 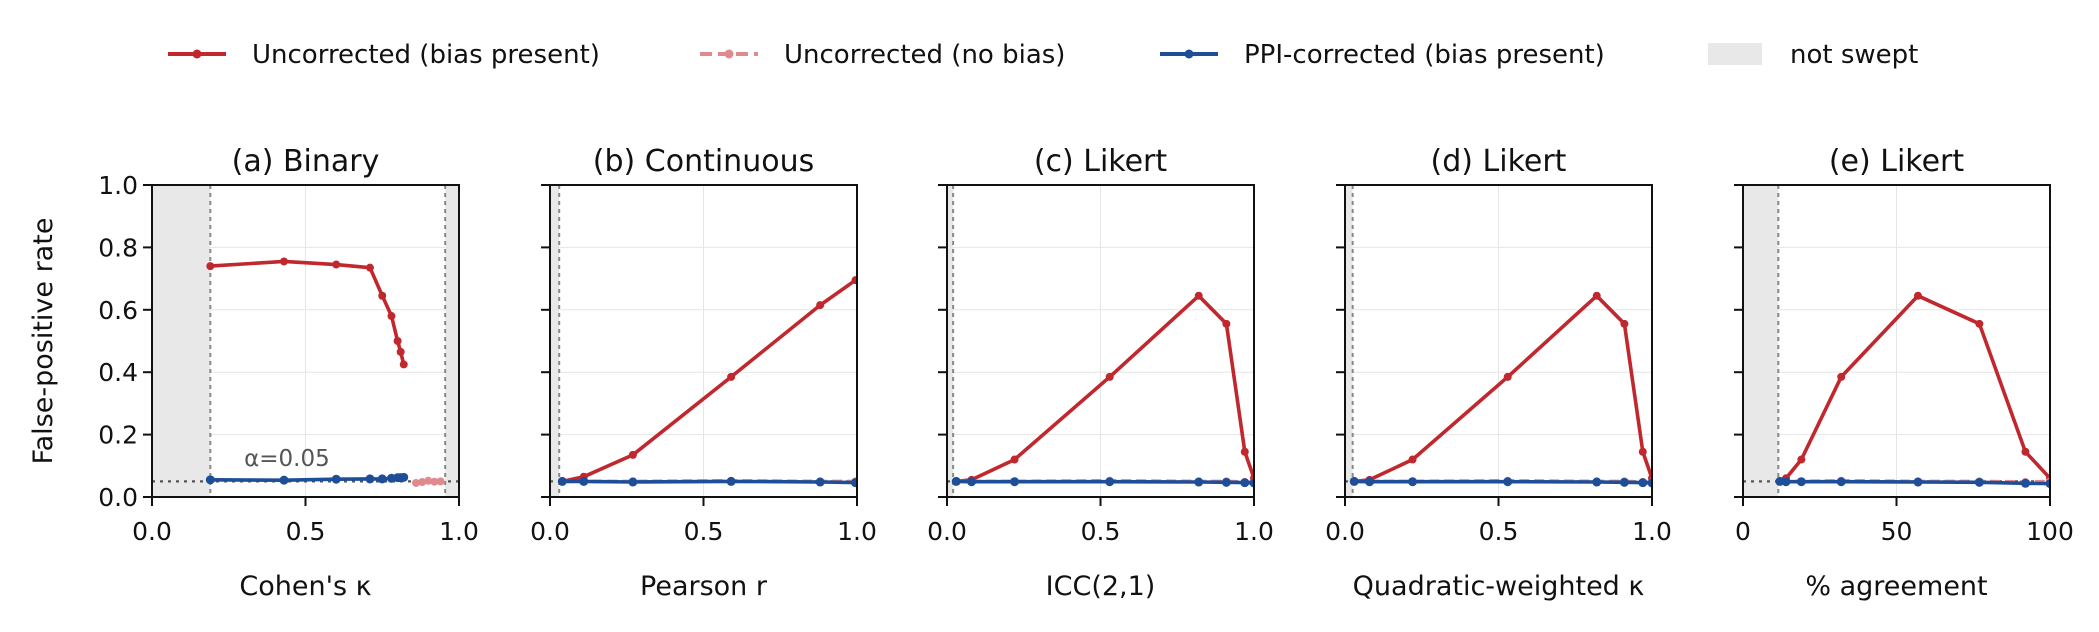 I want to click on panel-b: 0.0 0.5 1.0 (b) Continuous Pearson r, so click(x=703, y=373).